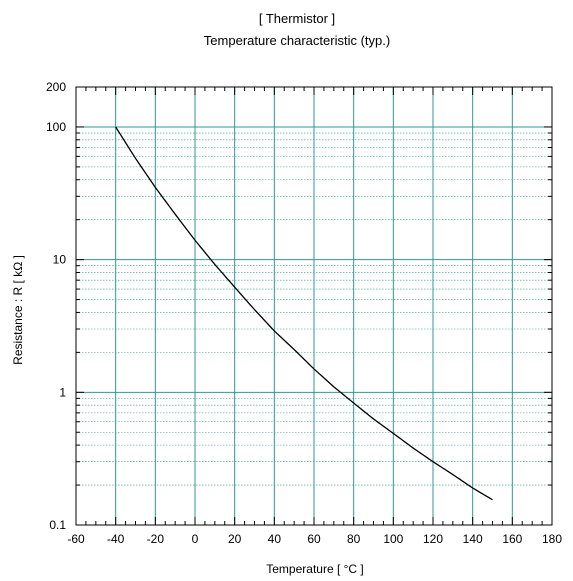 The width and height of the screenshot is (573, 581). I want to click on y-tick-label: 200, so click(56, 87).